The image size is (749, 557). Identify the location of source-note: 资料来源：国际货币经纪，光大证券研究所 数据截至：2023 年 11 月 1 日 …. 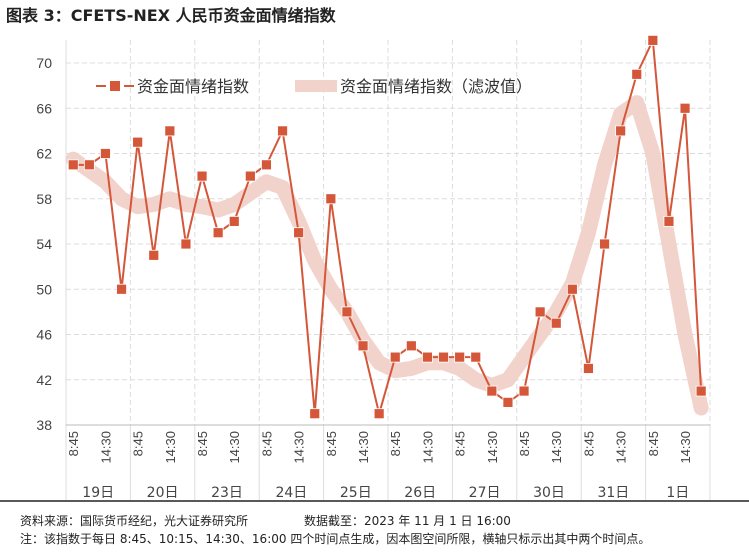
(265, 520).